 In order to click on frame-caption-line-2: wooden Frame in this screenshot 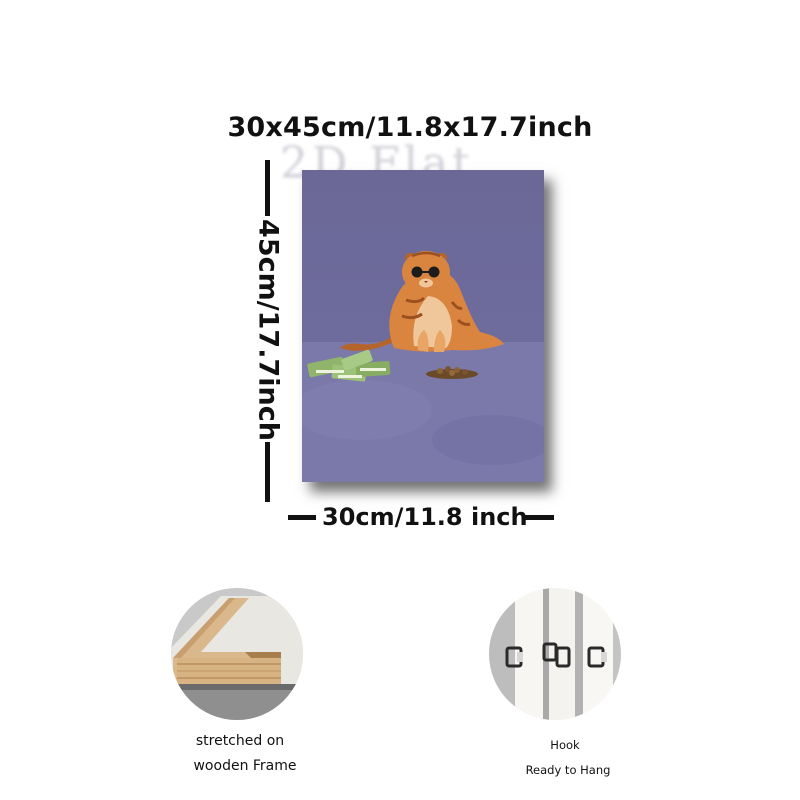, I will do `click(245, 766)`.